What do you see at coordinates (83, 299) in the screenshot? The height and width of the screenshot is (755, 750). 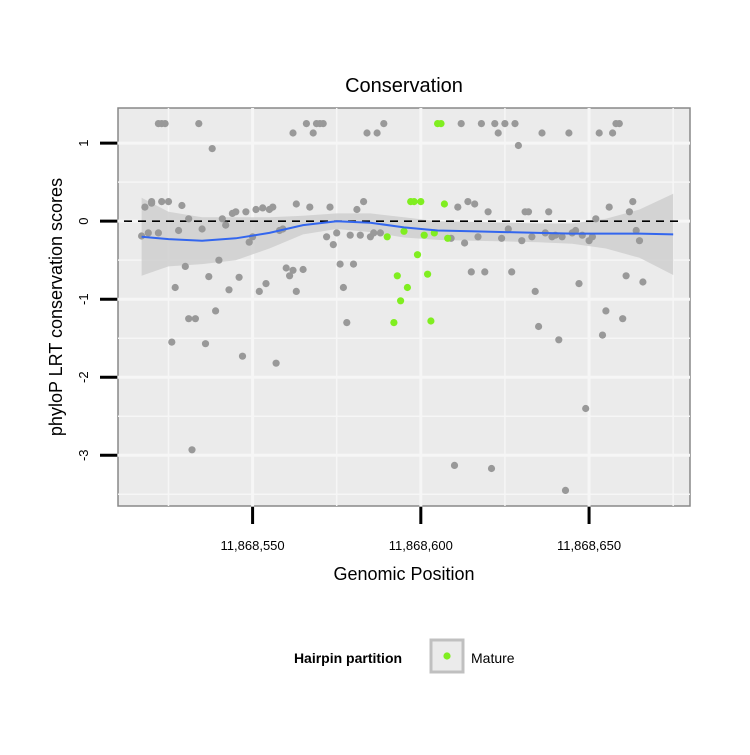 I see `y-tick-label: -1` at bounding box center [83, 299].